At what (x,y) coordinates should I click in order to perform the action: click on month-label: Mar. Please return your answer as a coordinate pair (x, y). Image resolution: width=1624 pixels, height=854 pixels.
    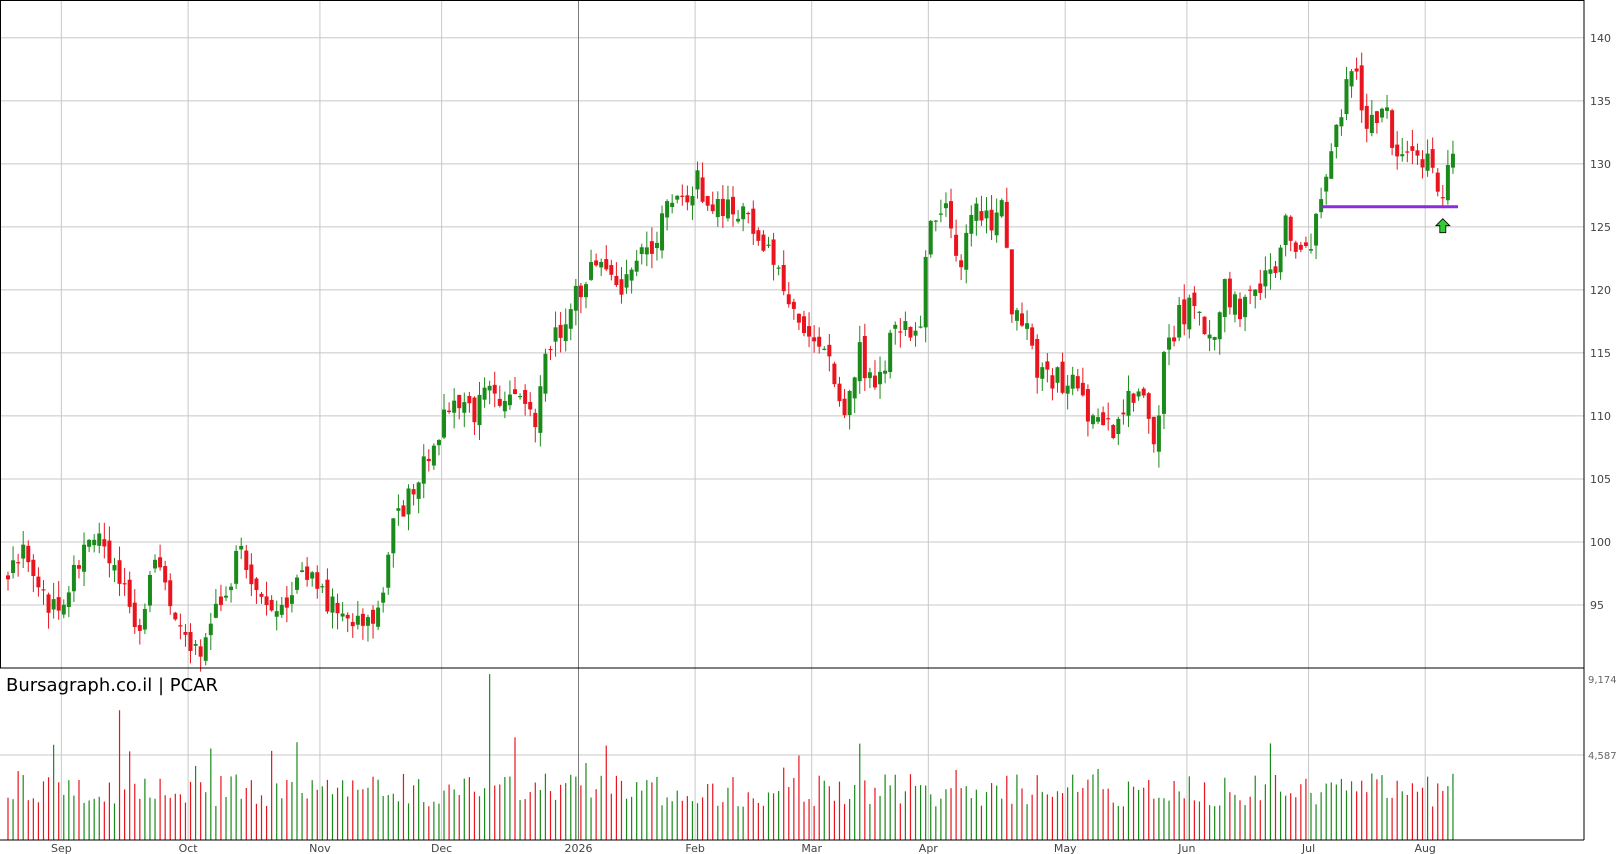
    Looking at the image, I should click on (811, 848).